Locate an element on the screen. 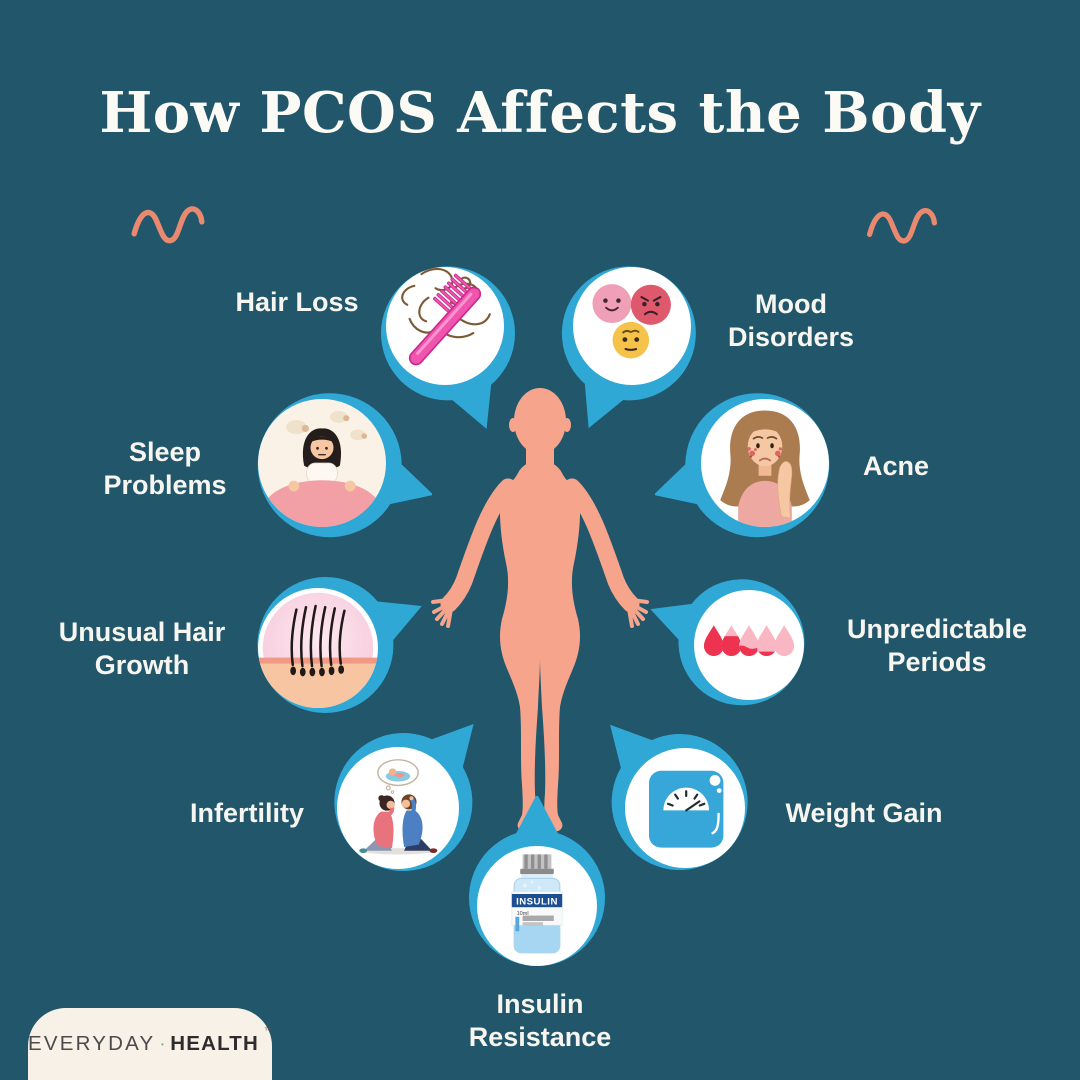  symptom-label-infertility: Infertility is located at coordinates (246, 813).